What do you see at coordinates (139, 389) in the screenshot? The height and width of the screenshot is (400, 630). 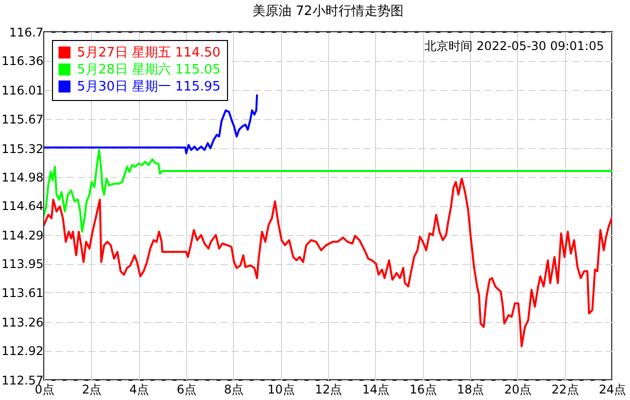 I see `x-tick-label: 4点` at bounding box center [139, 389].